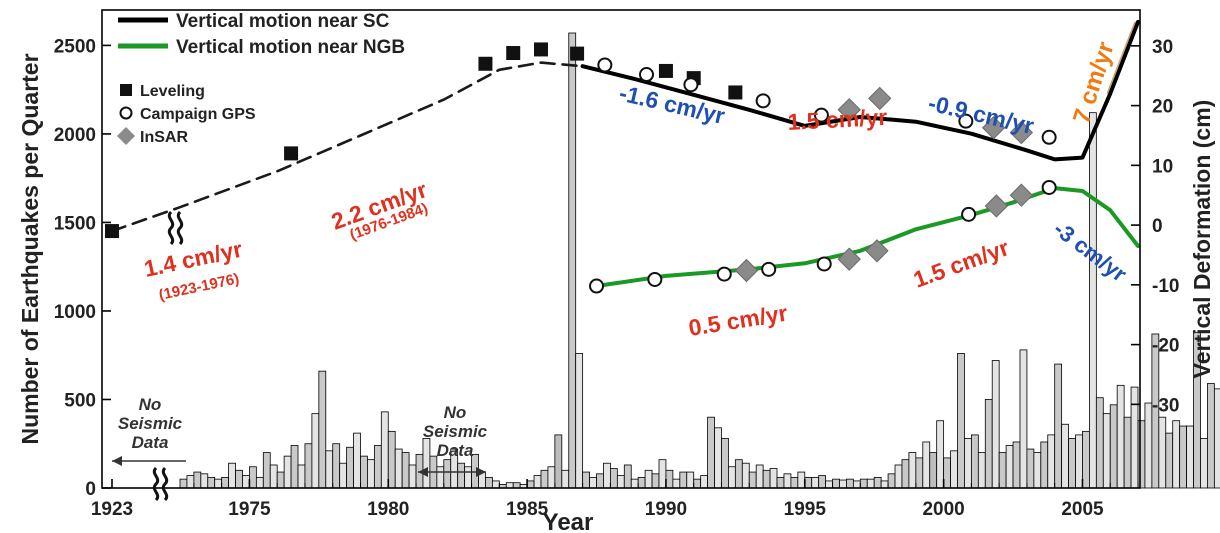 The image size is (1220, 533). Describe the element at coordinates (981, 115) in the screenshot. I see `rate-annotation: -0.9 cm/yr` at that location.